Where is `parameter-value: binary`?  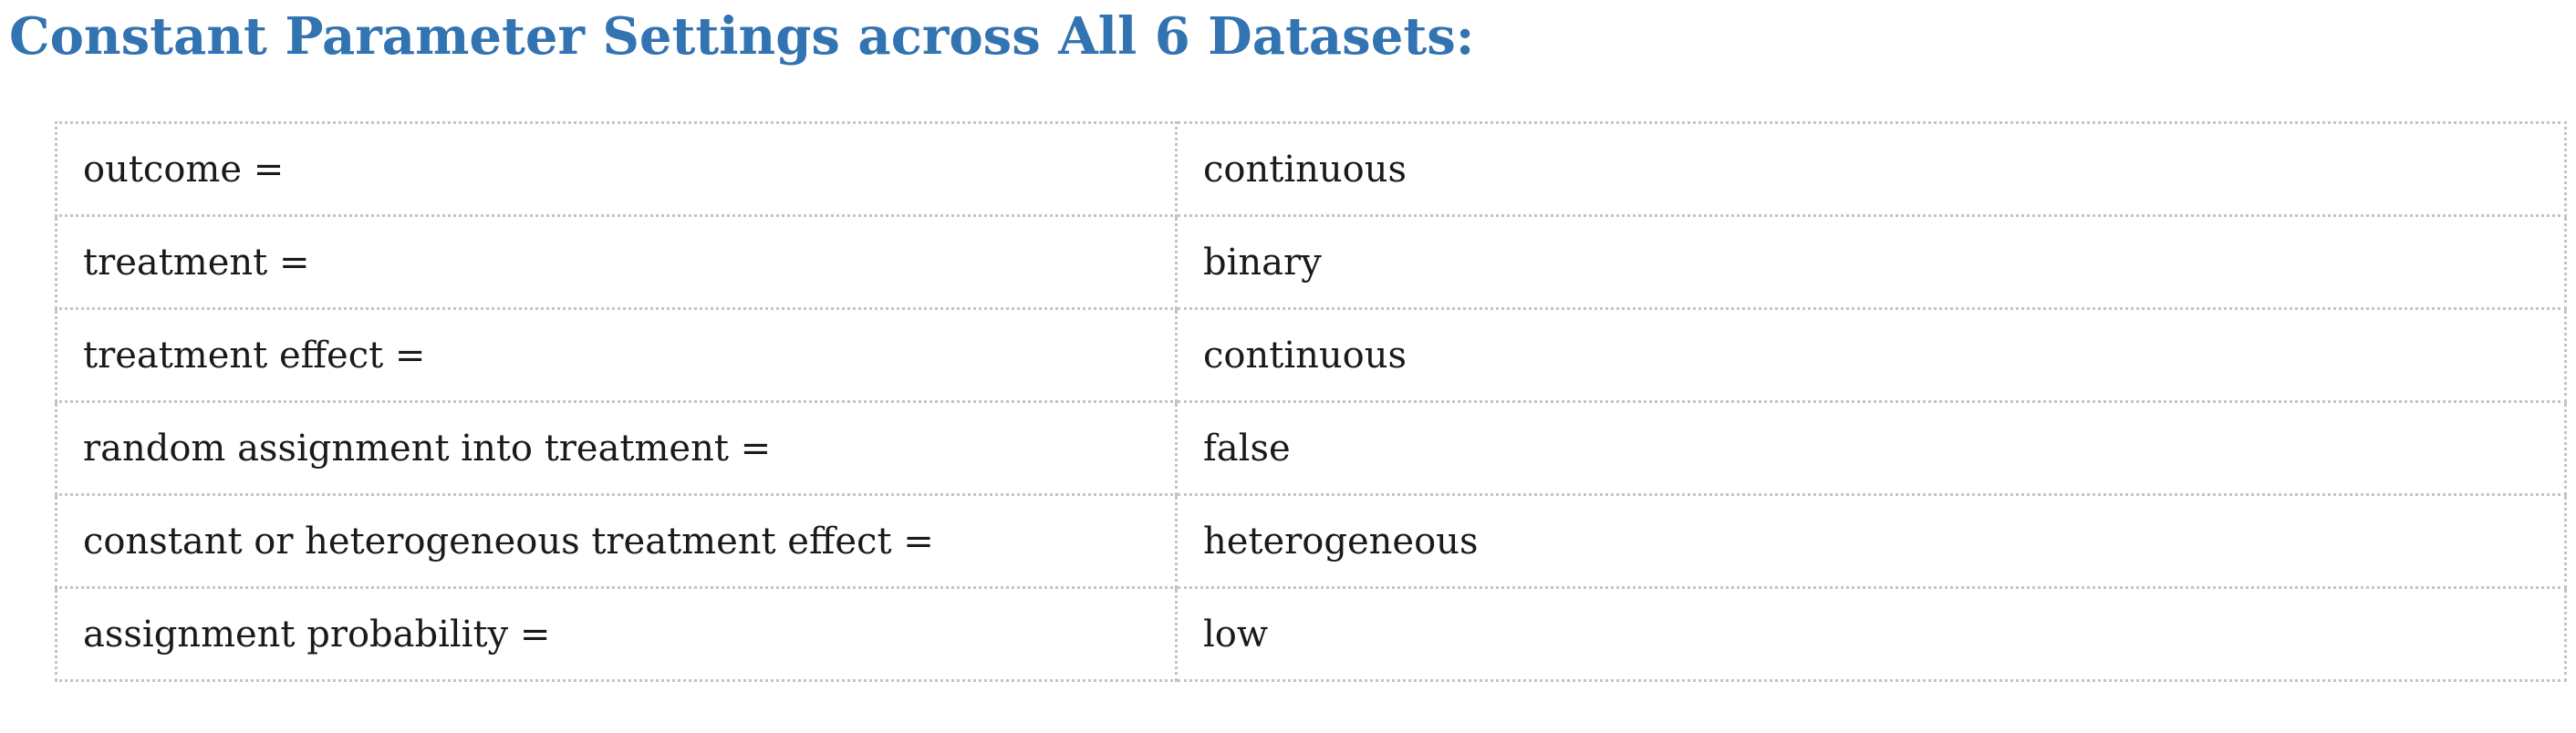 parameter-value: binary is located at coordinates (1871, 262).